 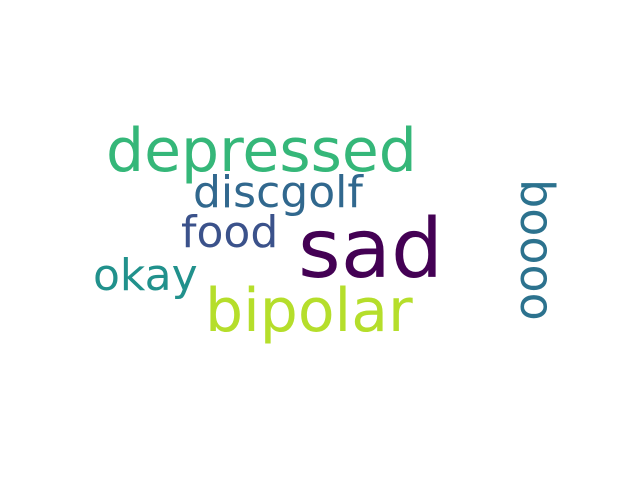 I want to click on word-bipolar: bipolar, so click(x=309, y=311).